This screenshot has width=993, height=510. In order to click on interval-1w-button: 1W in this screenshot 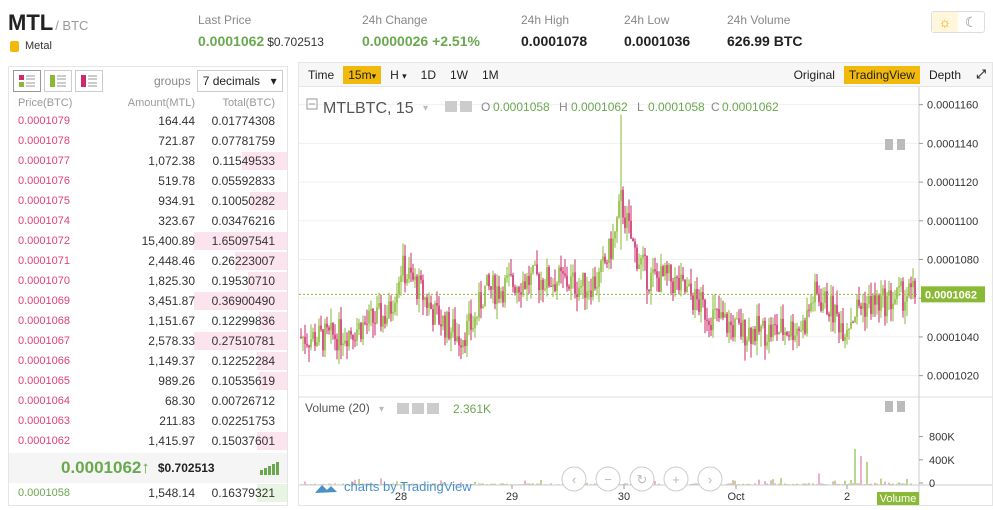, I will do `click(459, 75)`.